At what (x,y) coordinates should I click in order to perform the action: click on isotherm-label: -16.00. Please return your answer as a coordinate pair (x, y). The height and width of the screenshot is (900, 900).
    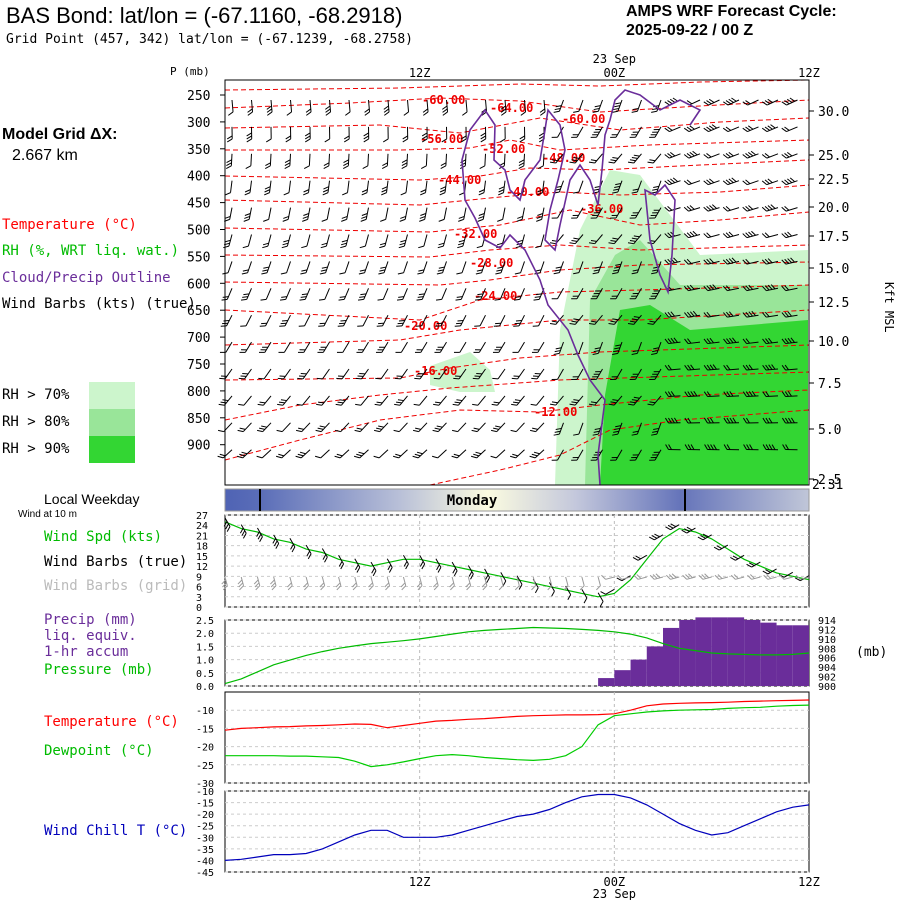
    Looking at the image, I should click on (435, 371).